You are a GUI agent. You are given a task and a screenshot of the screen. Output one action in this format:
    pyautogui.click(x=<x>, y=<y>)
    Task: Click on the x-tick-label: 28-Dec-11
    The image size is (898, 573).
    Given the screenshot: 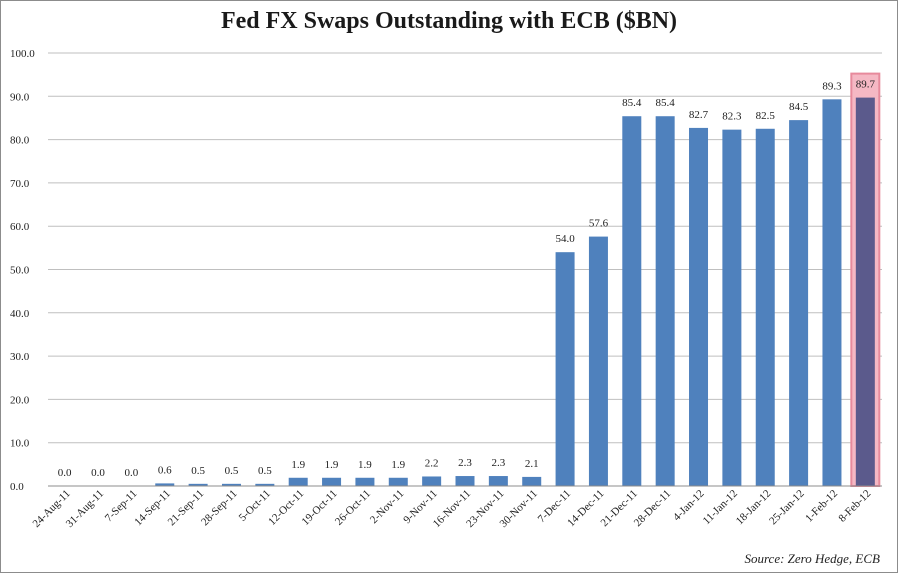 What is the action you would take?
    pyautogui.click(x=652, y=508)
    